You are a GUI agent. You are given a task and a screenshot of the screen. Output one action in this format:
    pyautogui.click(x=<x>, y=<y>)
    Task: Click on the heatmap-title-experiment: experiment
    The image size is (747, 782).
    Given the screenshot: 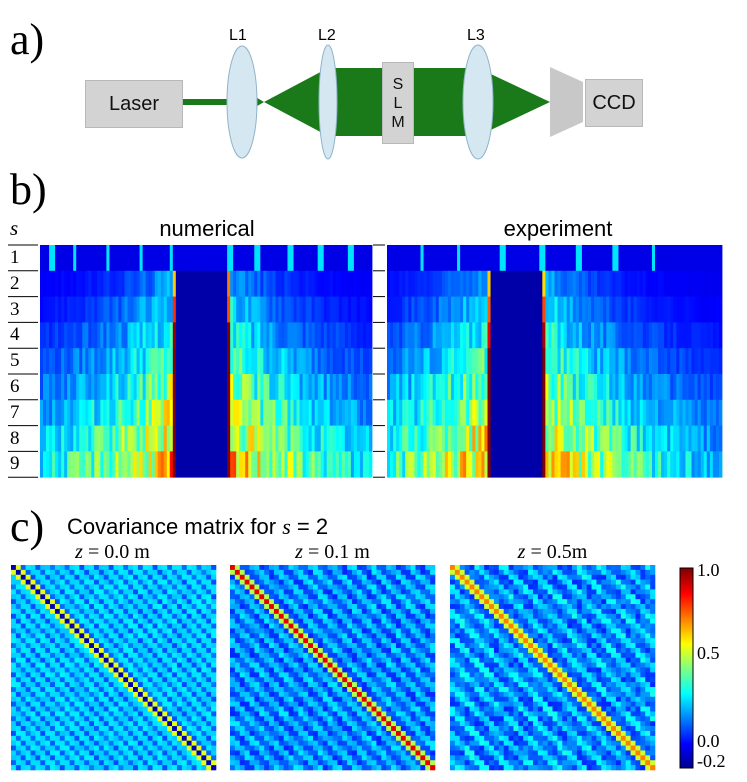 What is the action you would take?
    pyautogui.click(x=558, y=228)
    